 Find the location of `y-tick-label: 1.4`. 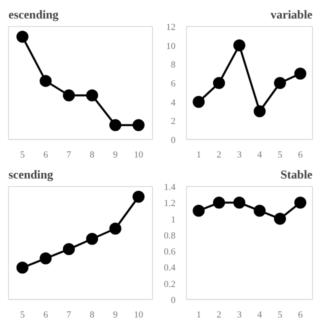

y-tick-label: 1.4 is located at coordinates (170, 188).